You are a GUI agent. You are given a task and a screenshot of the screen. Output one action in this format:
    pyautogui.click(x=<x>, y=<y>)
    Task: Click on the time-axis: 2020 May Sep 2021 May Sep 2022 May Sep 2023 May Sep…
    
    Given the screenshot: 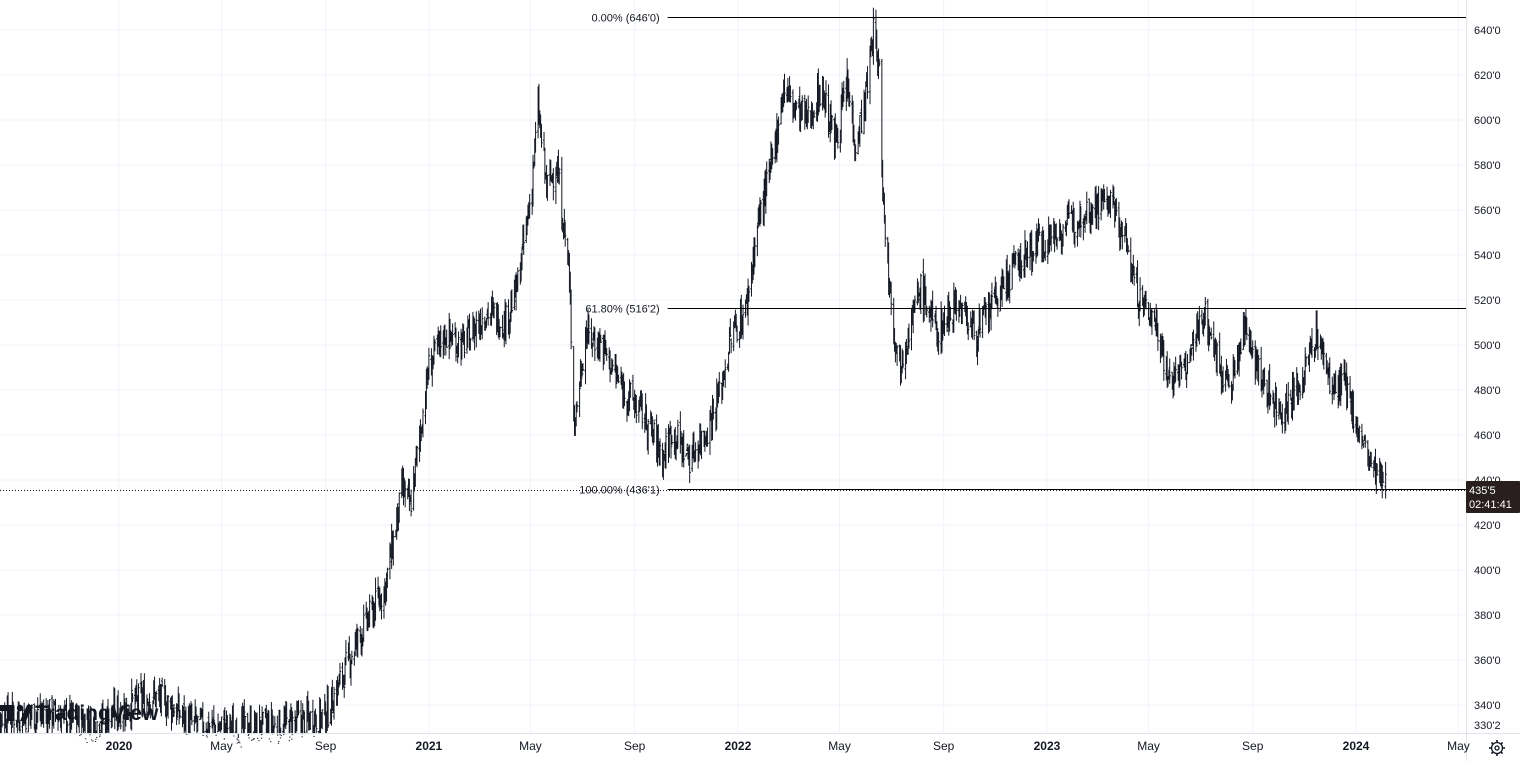 What is the action you would take?
    pyautogui.click(x=760, y=743)
    